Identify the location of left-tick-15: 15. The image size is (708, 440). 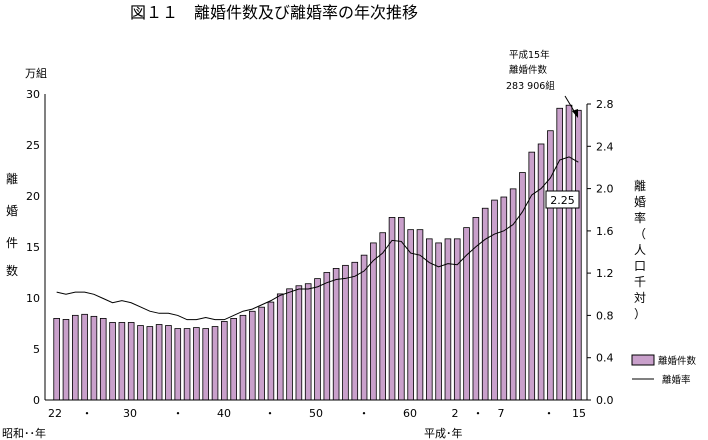
(33, 247).